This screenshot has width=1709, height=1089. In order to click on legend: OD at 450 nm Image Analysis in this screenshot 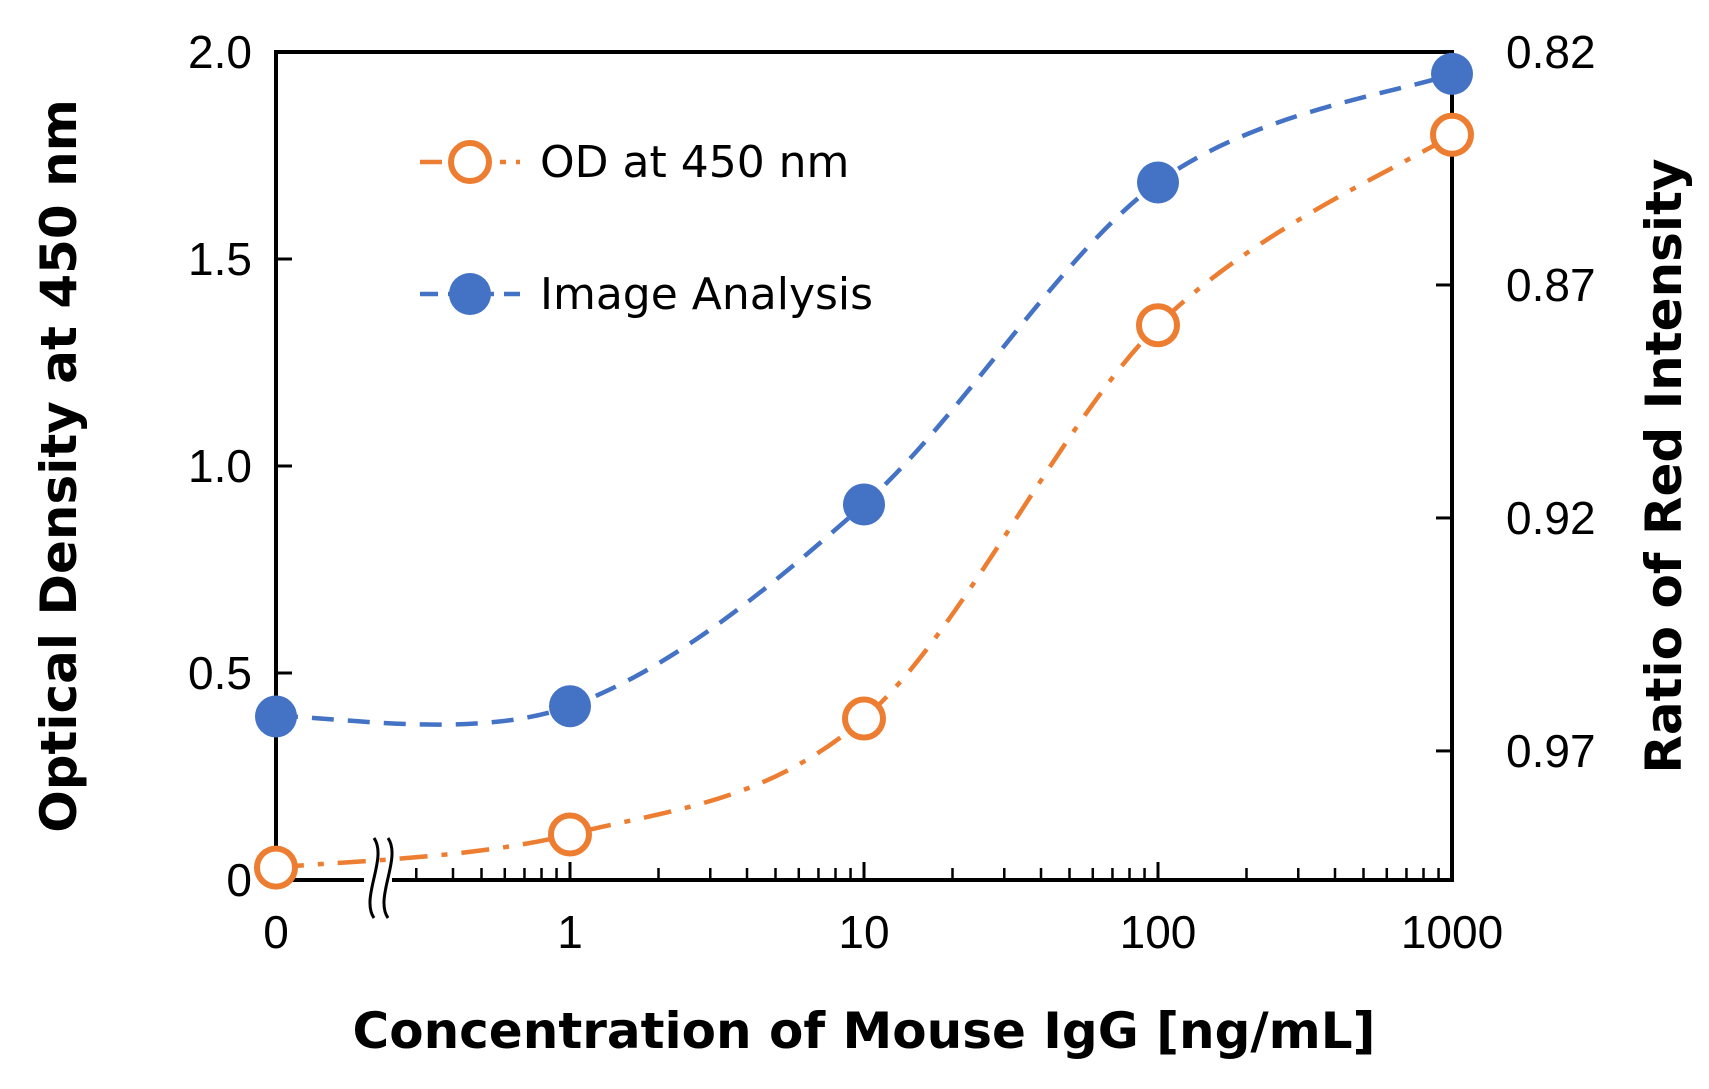, I will do `click(646, 228)`.